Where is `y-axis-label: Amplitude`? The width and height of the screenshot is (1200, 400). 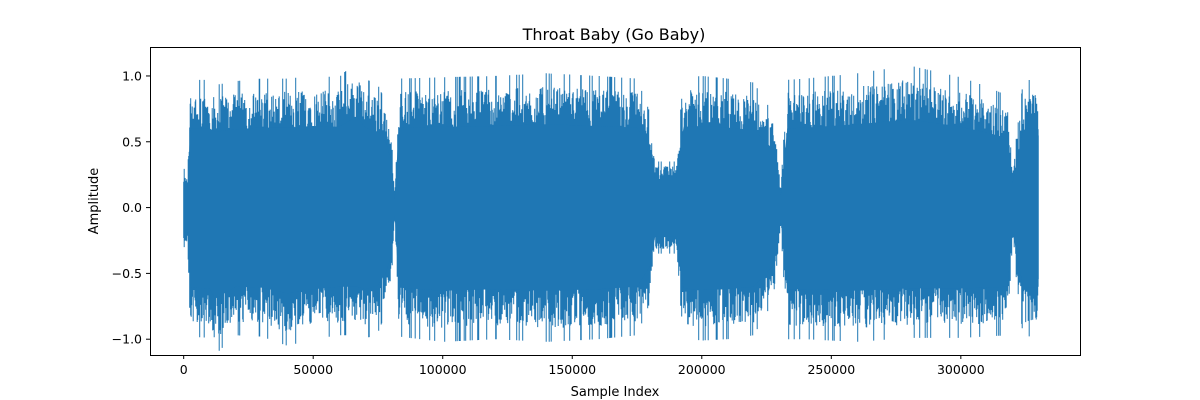
y-axis-label: Amplitude is located at coordinates (94, 201).